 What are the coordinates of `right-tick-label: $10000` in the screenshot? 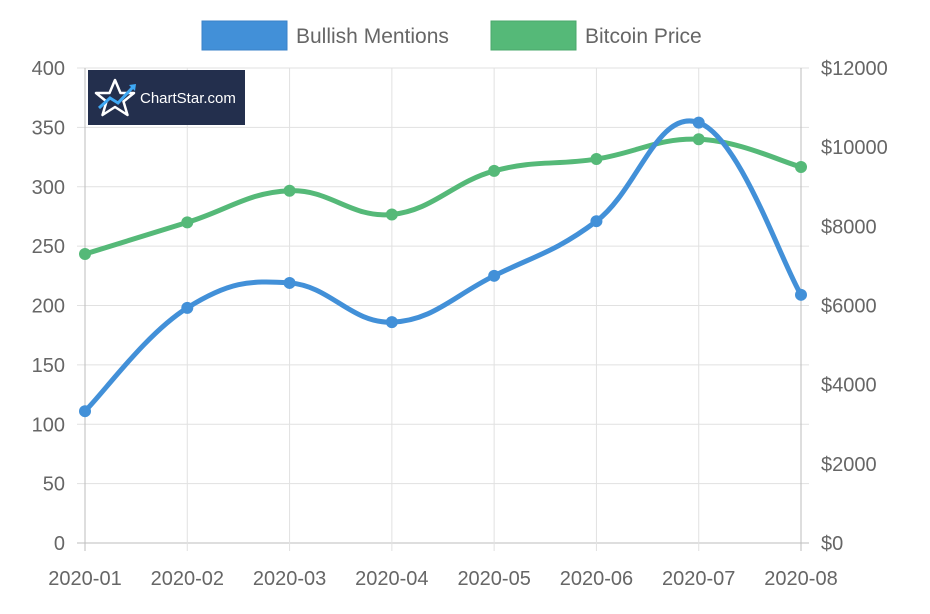 It's located at (854, 148).